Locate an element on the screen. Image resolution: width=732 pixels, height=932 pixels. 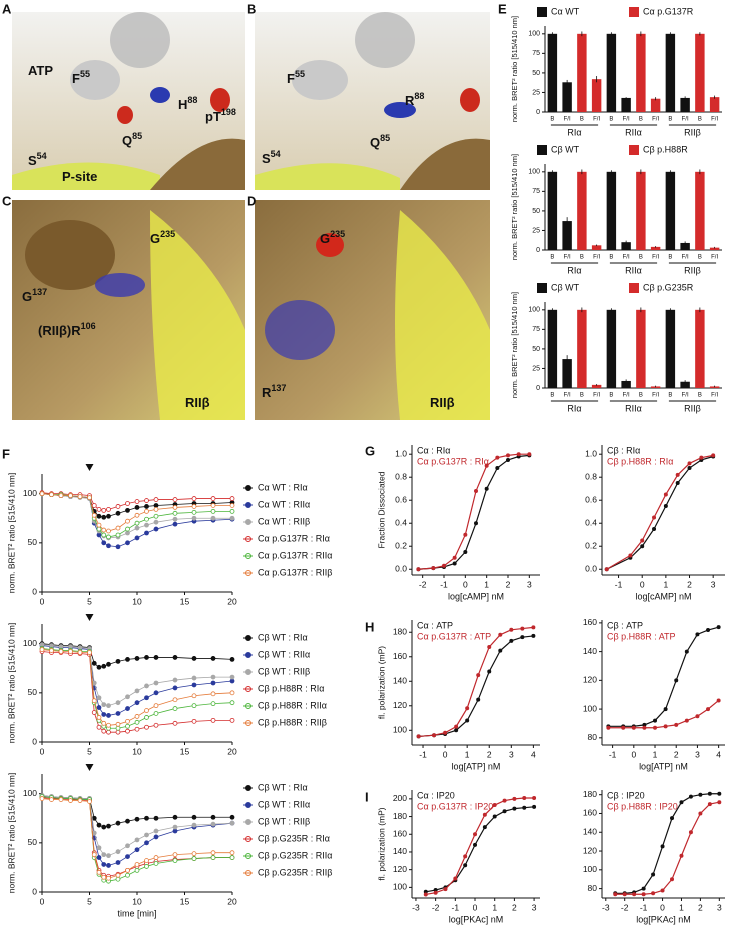
x-tick-label: -1 is located at coordinates (644, 907).